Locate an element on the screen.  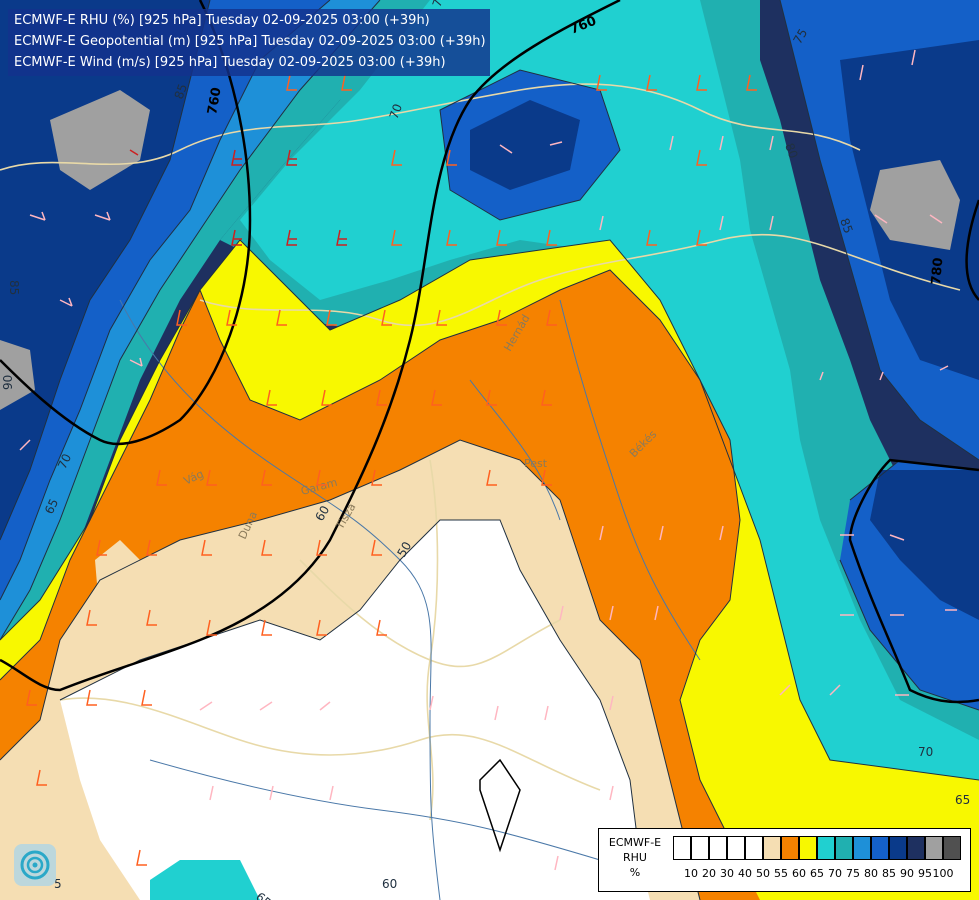
legend-tick-label: 55 is located at coordinates (781, 873).